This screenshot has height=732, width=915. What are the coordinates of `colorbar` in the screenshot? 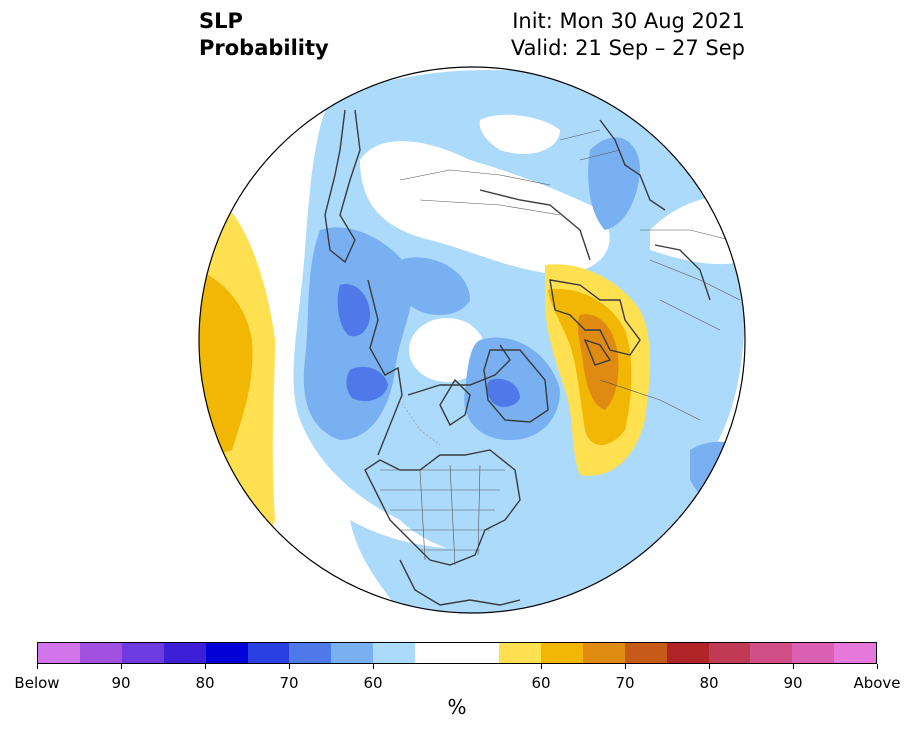 It's located at (457, 653).